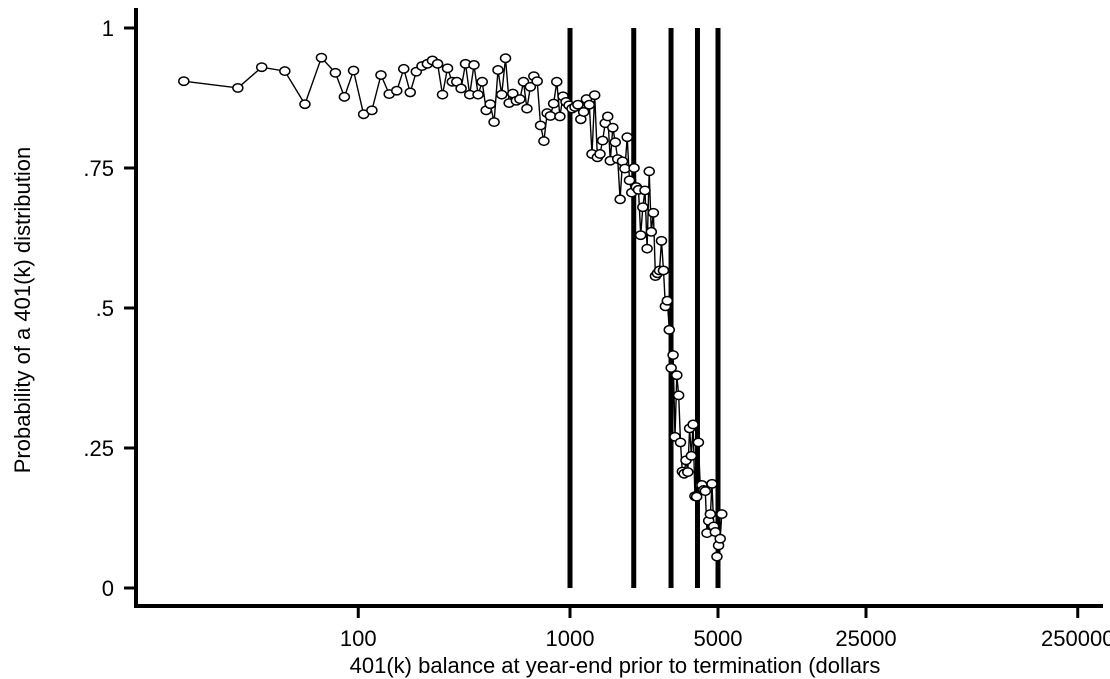  I want to click on x-tick-label: 100, so click(358, 638).